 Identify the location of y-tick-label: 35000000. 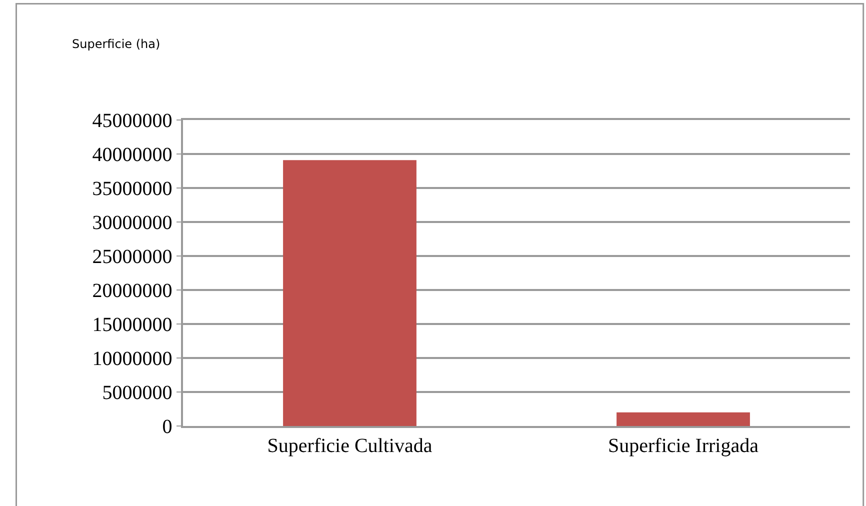
(132, 189).